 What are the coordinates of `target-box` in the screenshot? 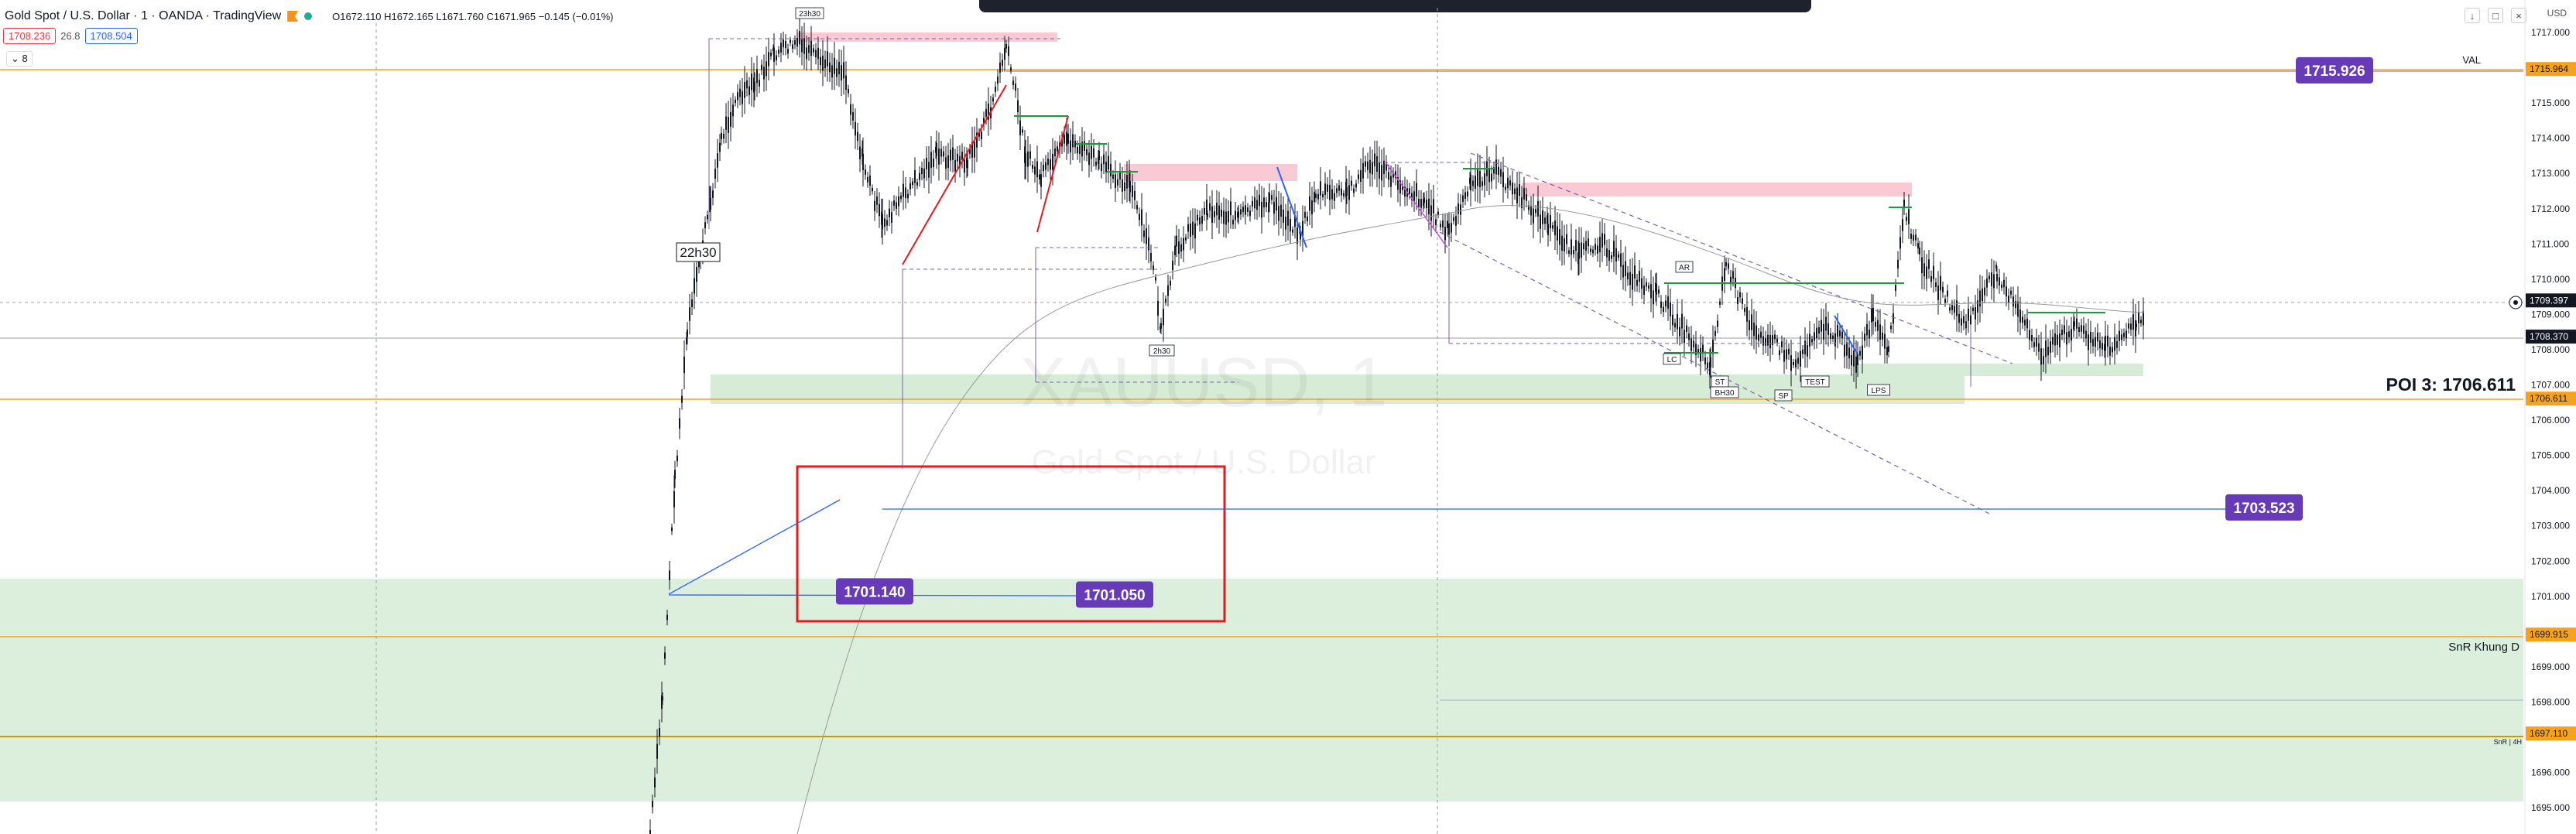 It's located at (1011, 544).